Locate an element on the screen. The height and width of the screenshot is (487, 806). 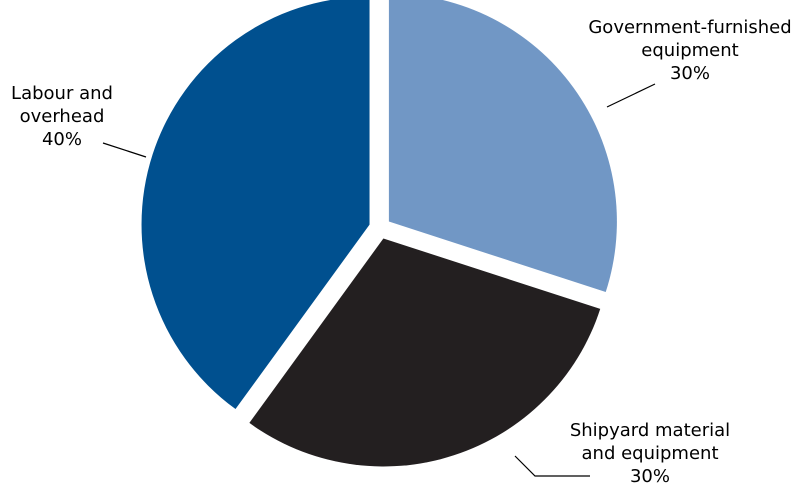
slice-label-government-furnished-equipment: Government-furnished equipment 30% is located at coordinates (689, 50).